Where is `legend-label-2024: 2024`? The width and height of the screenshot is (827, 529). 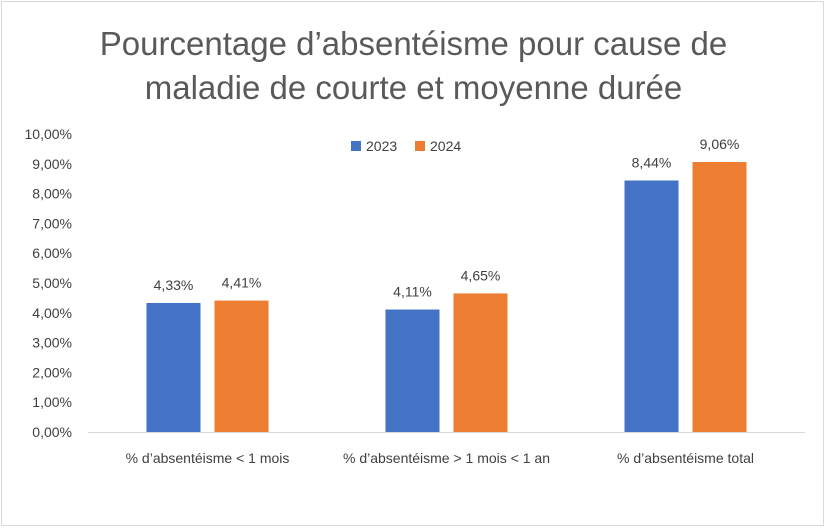 legend-label-2024: 2024 is located at coordinates (445, 146).